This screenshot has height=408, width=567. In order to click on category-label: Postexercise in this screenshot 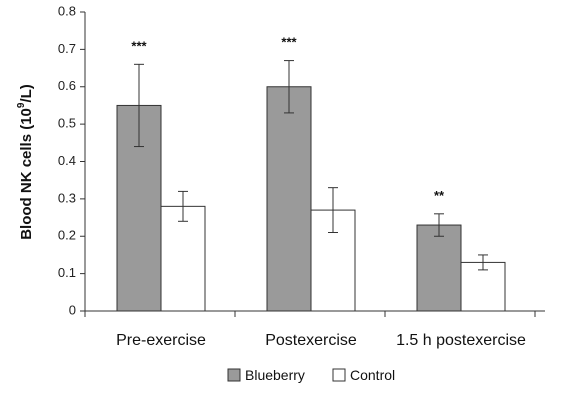, I will do `click(311, 340)`.